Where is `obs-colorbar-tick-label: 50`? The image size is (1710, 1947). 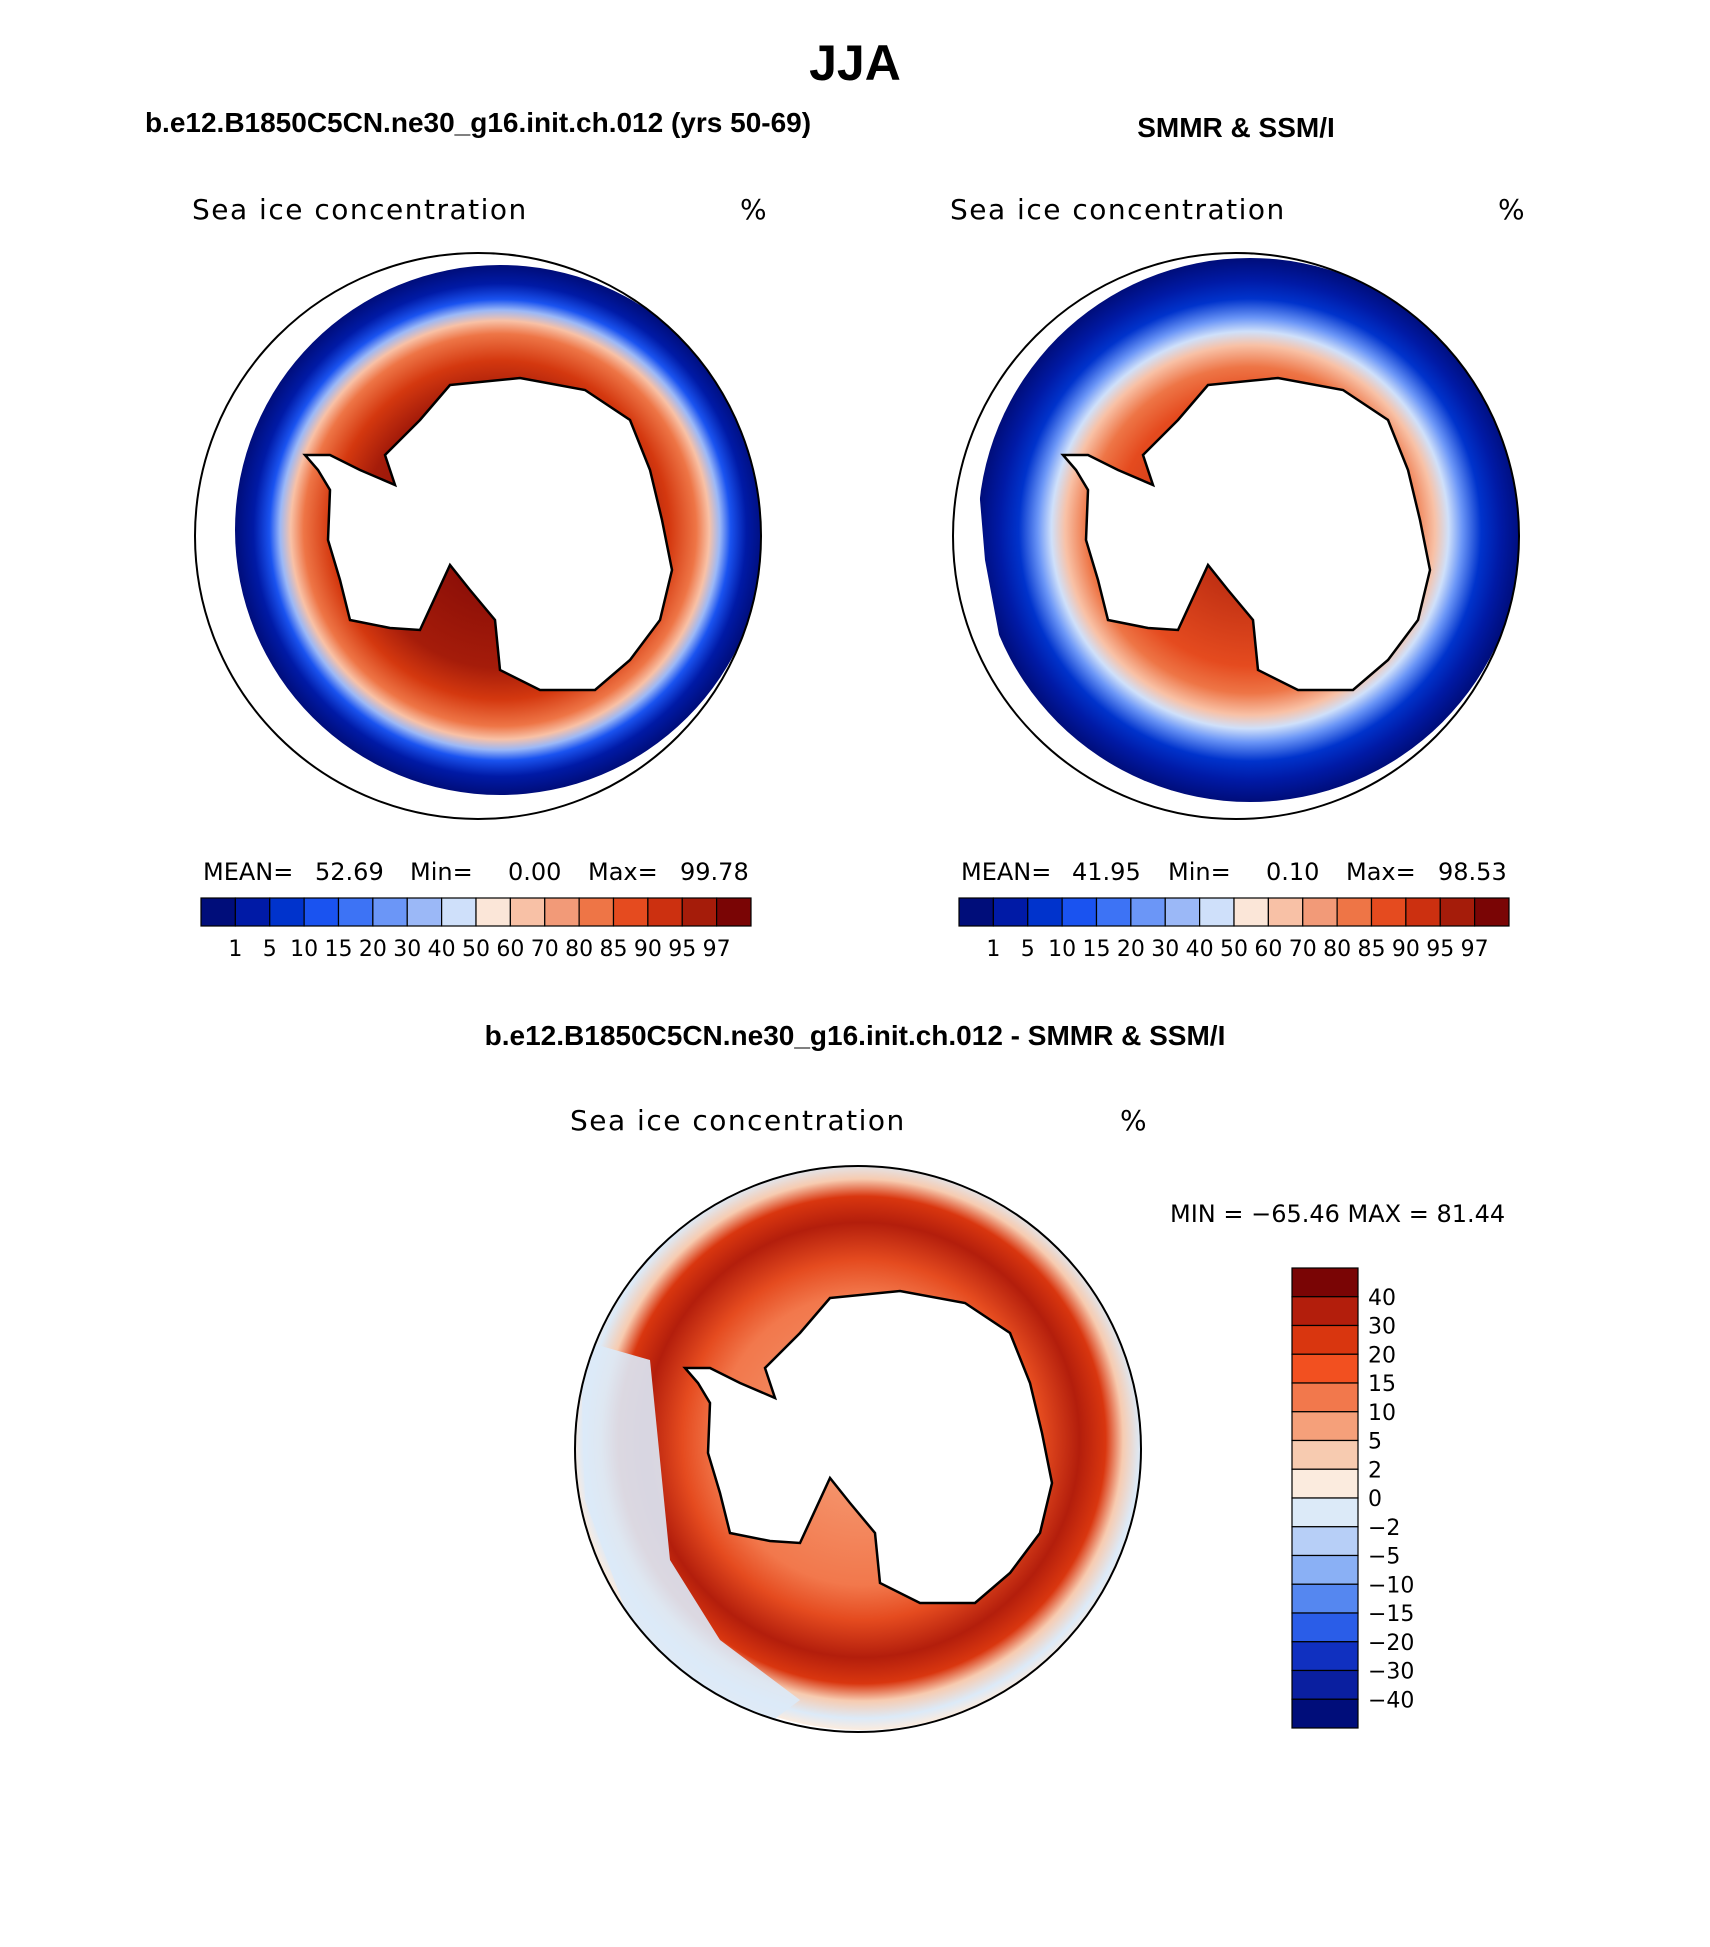
obs-colorbar-tick-label: 50 is located at coordinates (1234, 949).